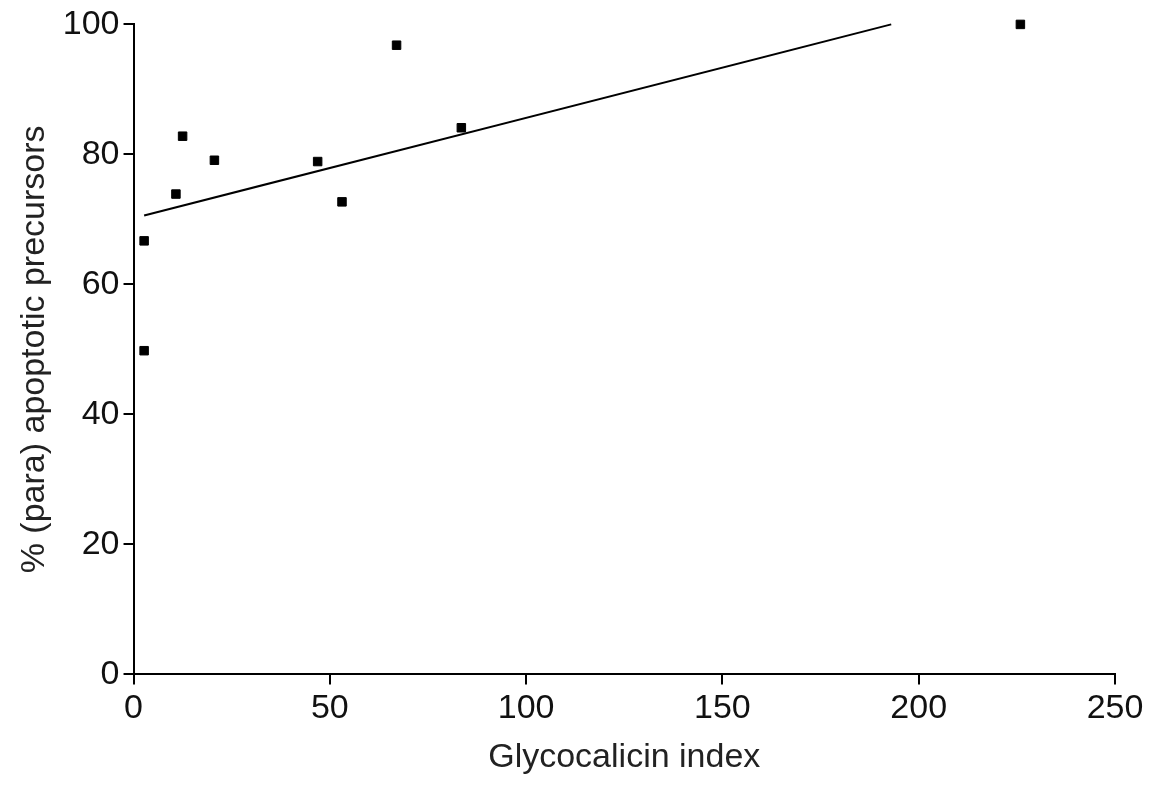  I want to click on y-tick-label: 100, so click(91, 21).